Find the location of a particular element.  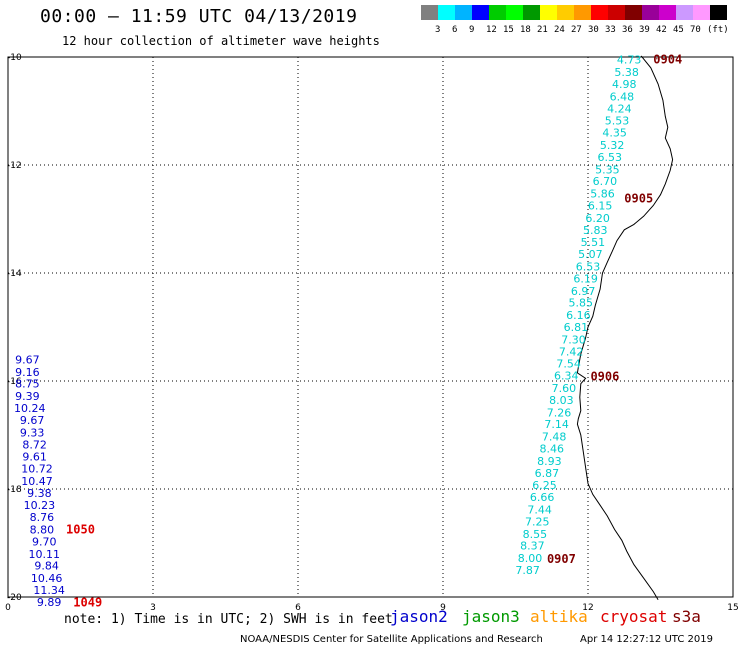

legend-label: 42 is located at coordinates (661, 30).